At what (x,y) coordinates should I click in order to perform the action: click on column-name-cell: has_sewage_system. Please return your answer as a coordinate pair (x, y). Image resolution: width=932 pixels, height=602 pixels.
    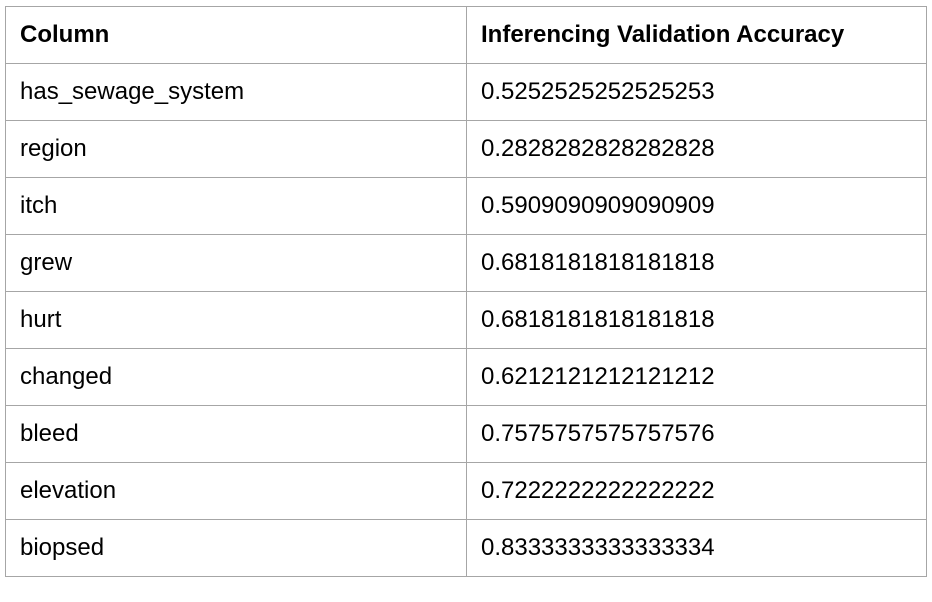
    Looking at the image, I should click on (236, 92).